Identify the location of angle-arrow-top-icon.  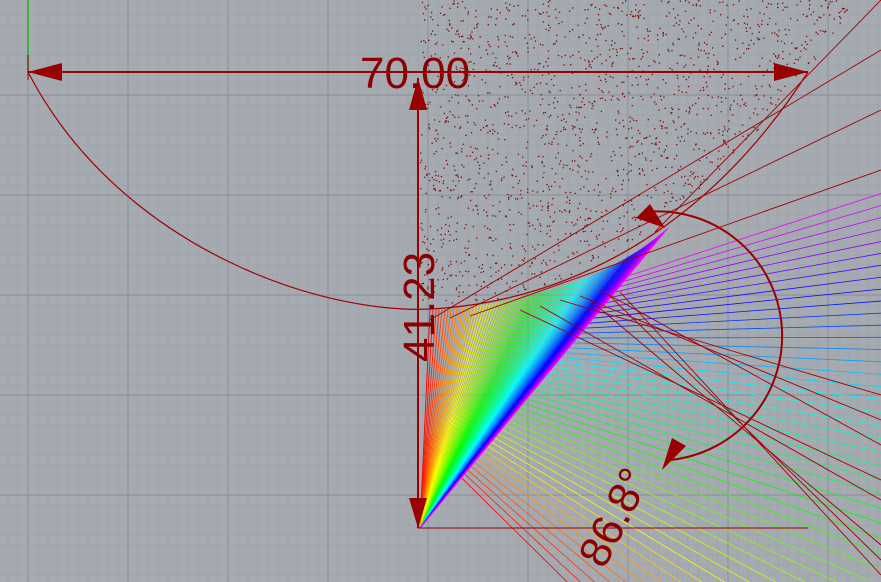
(650, 216).